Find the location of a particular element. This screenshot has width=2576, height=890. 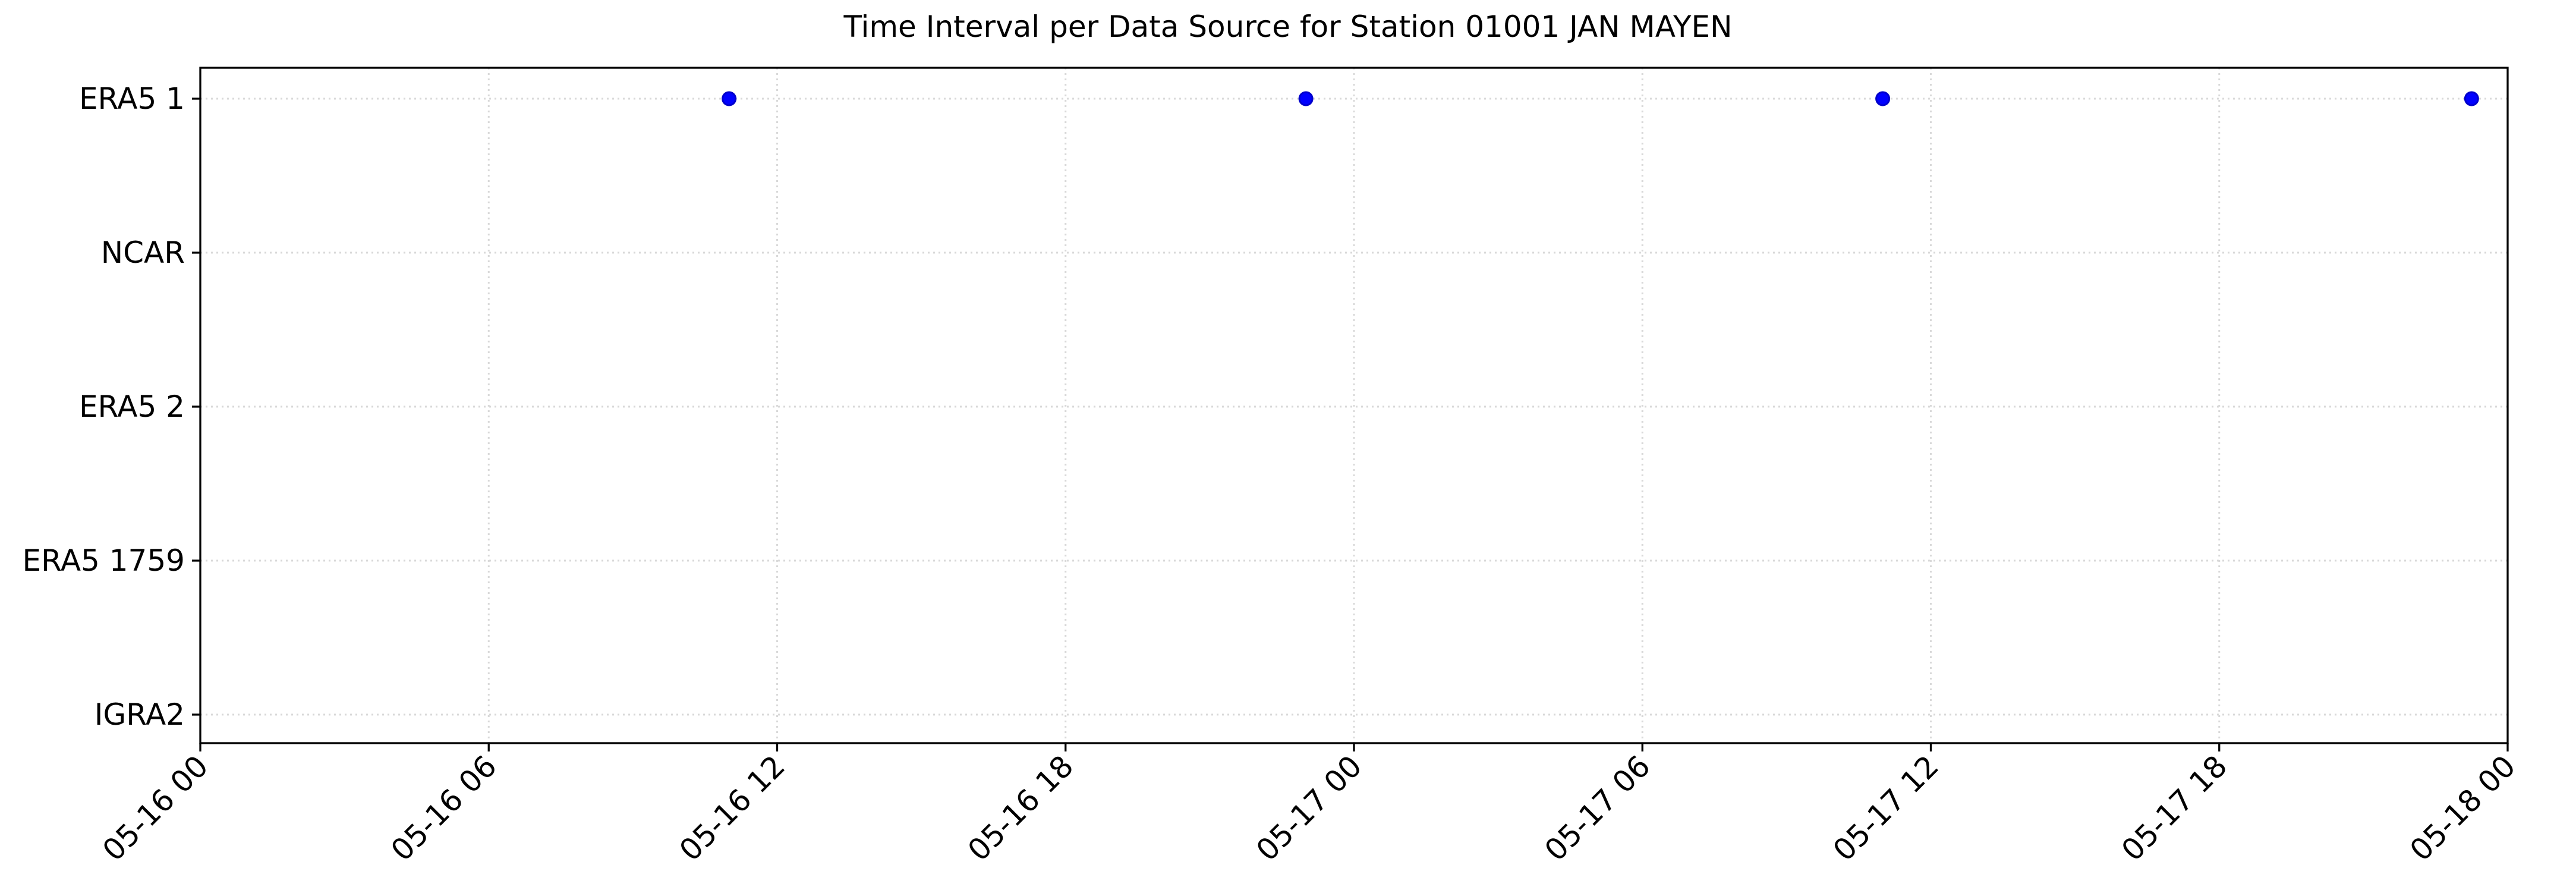

y-tick-label: ERA5 2 is located at coordinates (132, 406).